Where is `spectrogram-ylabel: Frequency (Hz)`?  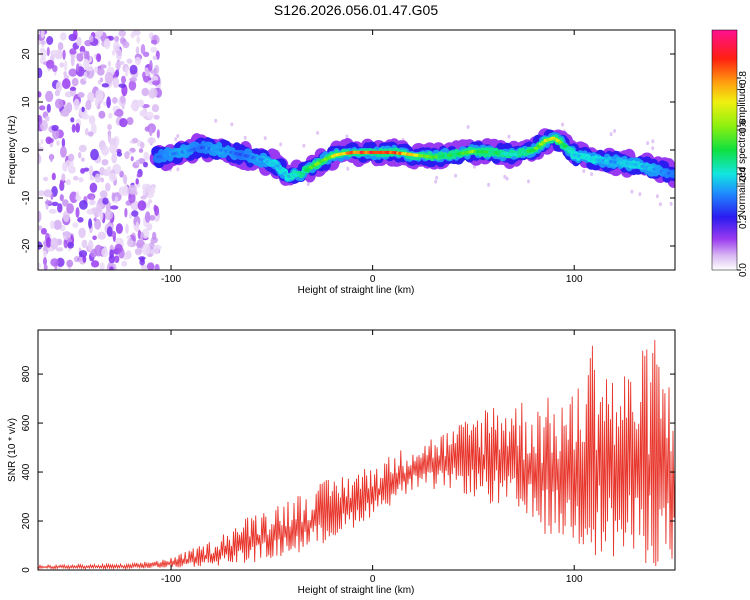 spectrogram-ylabel: Frequency (Hz) is located at coordinates (12, 150).